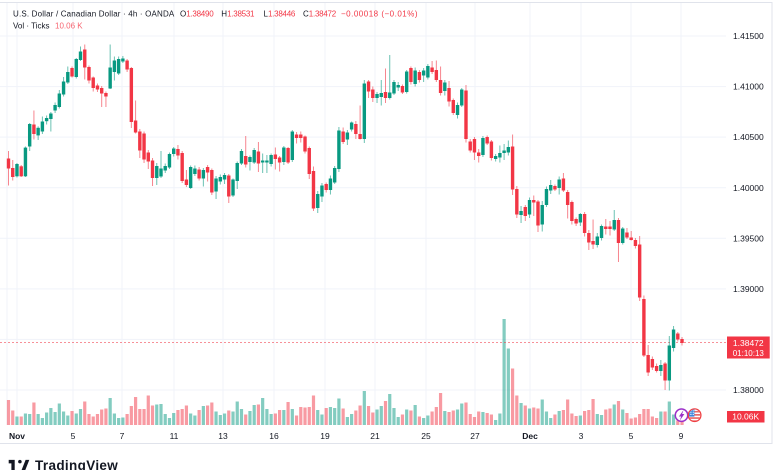  What do you see at coordinates (748, 289) in the screenshot?
I see `svg-text: 1.39000` at bounding box center [748, 289].